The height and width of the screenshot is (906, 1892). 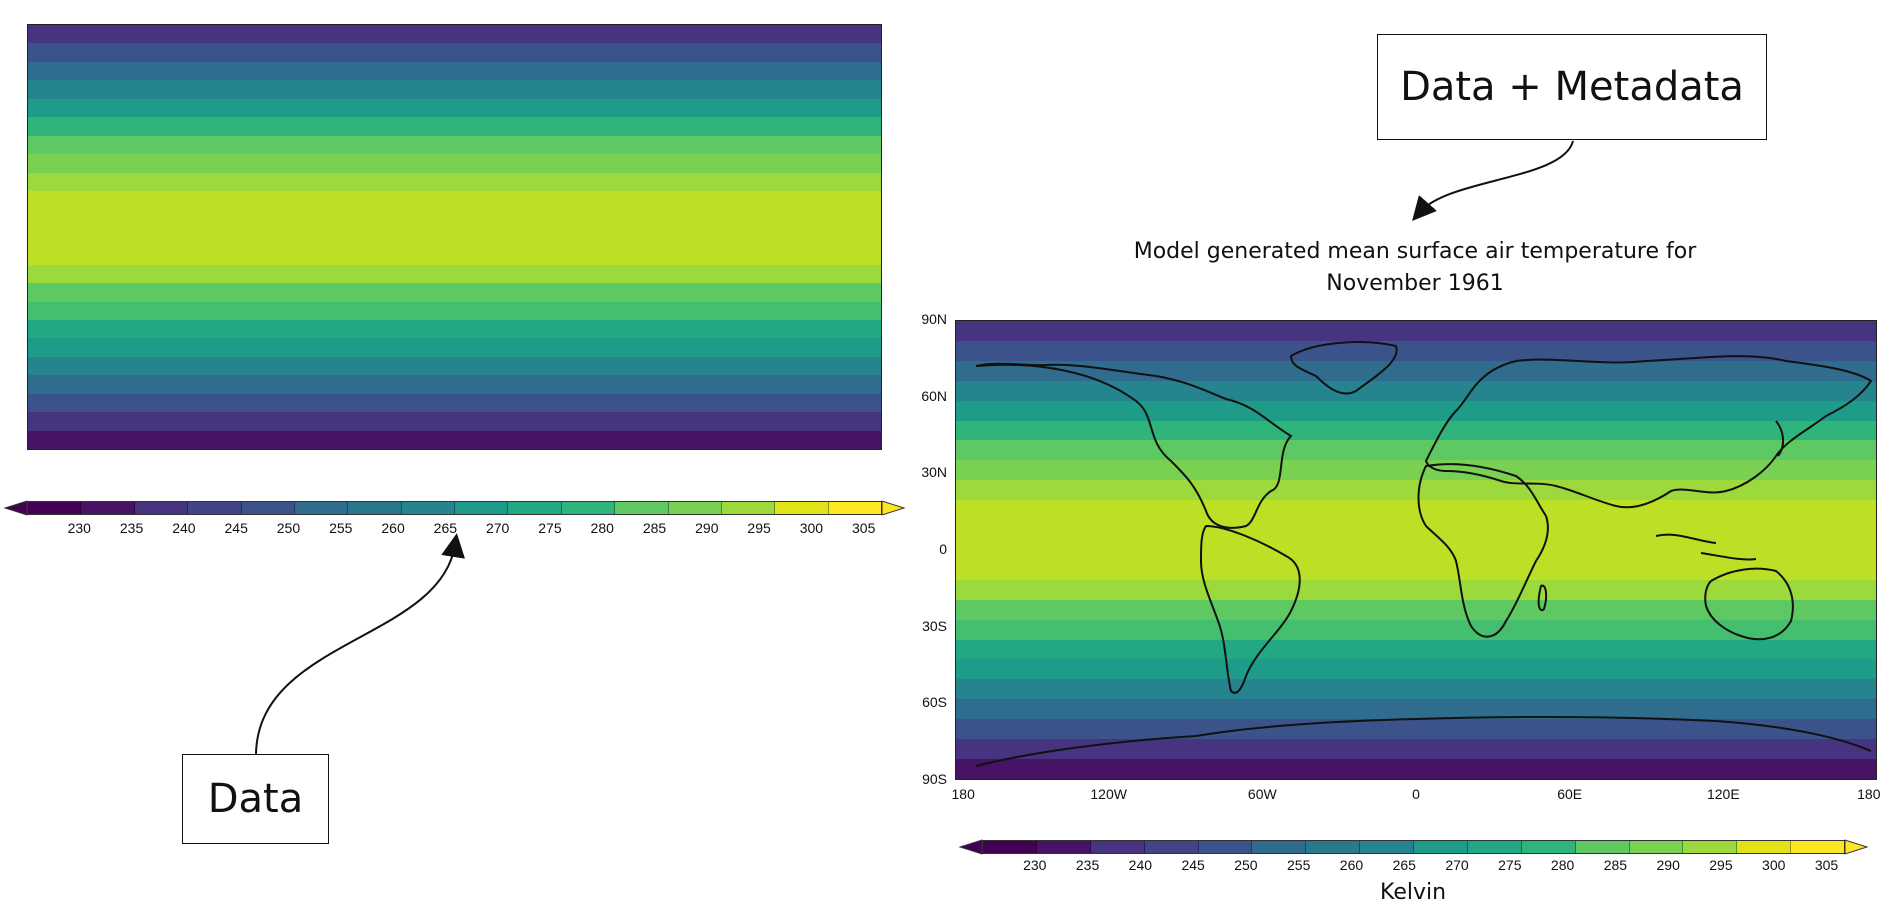 What do you see at coordinates (341, 528) in the screenshot?
I see `colorbar-tick-label: 255` at bounding box center [341, 528].